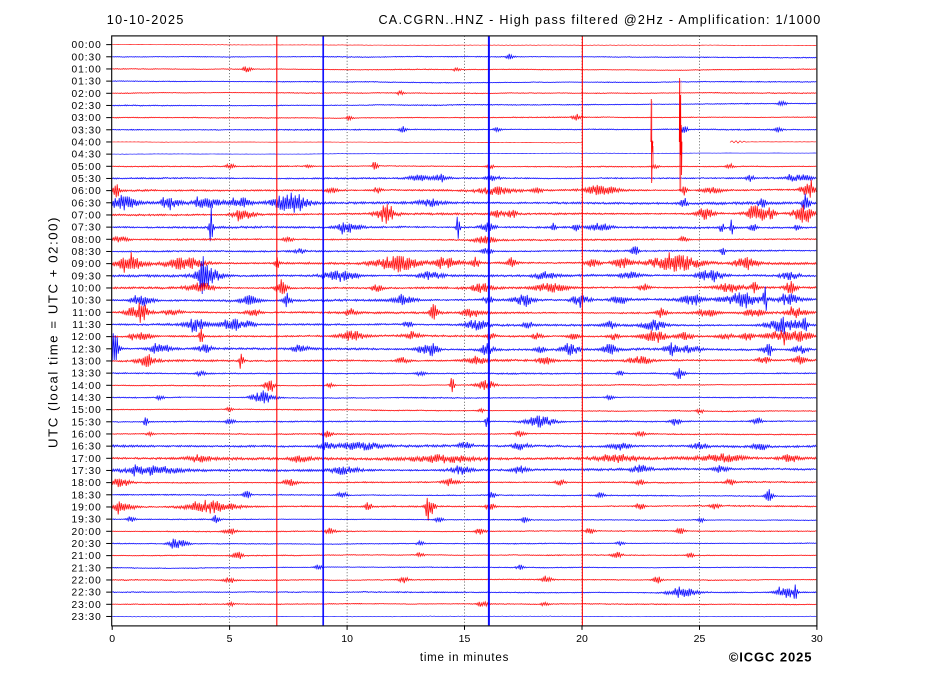 The image size is (927, 696). Describe the element at coordinates (87, 532) in the screenshot. I see `svg-text: 20:00` at that location.